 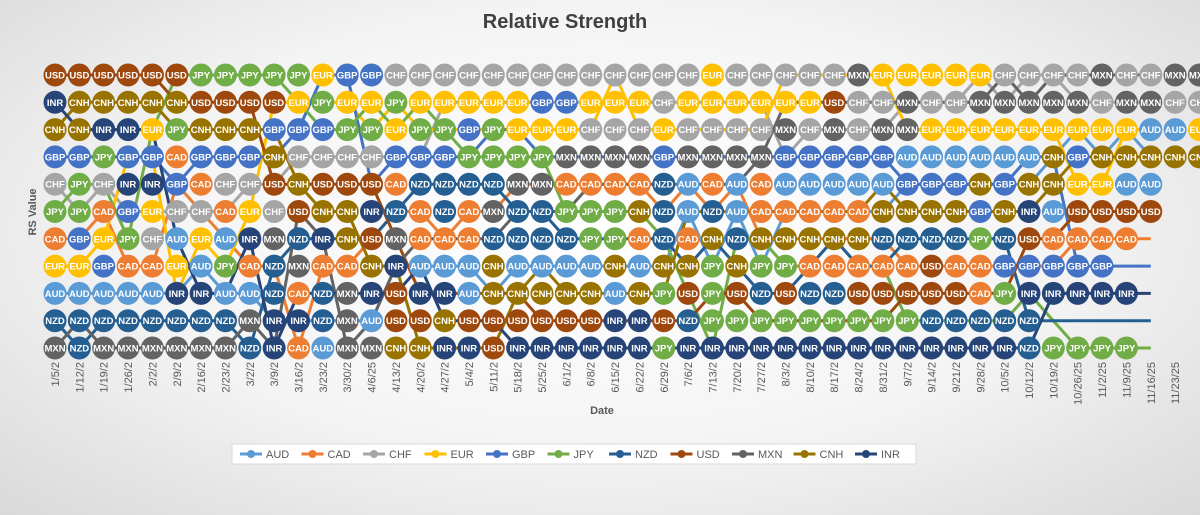 What do you see at coordinates (883, 157) in the screenshot?
I see `marker-label: GBP` at bounding box center [883, 157].